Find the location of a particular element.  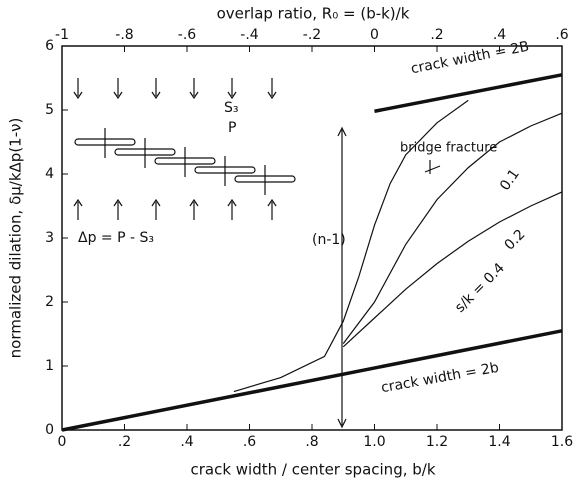

series-label: s/k = 0.4 is located at coordinates (480, 288).